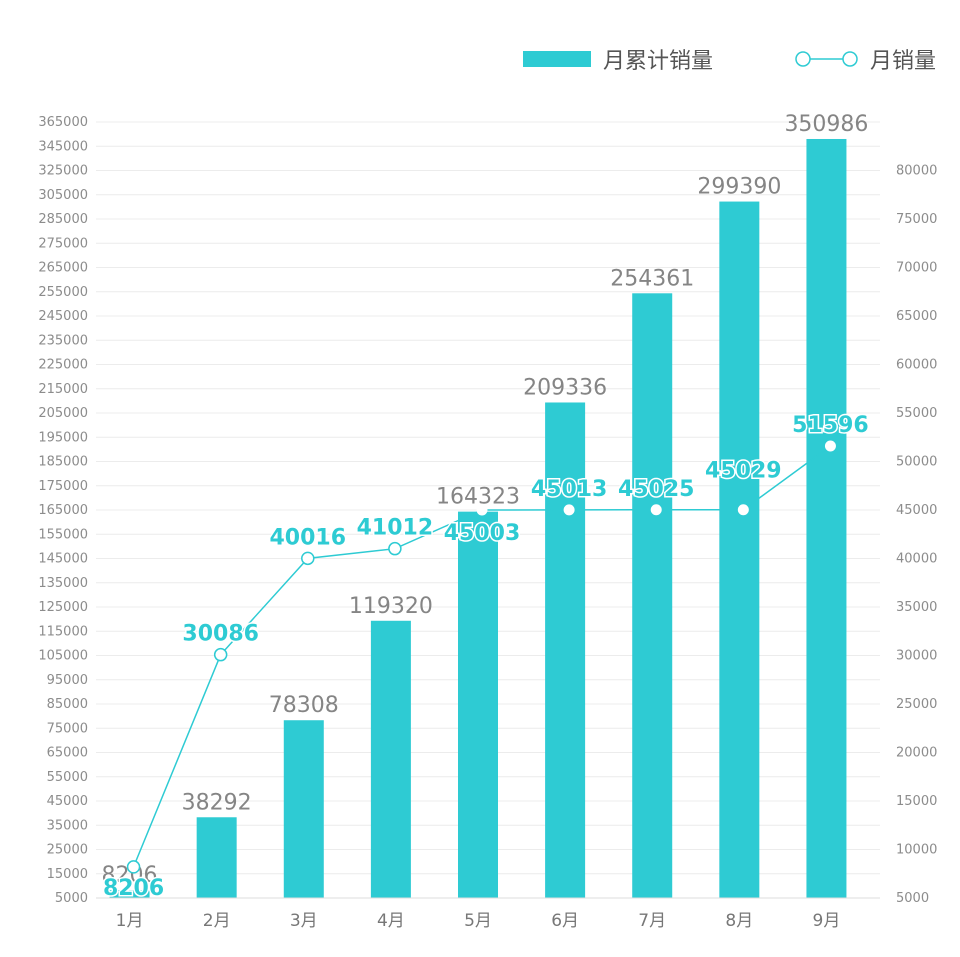 The image size is (960, 957). What do you see at coordinates (67, 728) in the screenshot?
I see `left-tick-label: 75000` at bounding box center [67, 728].